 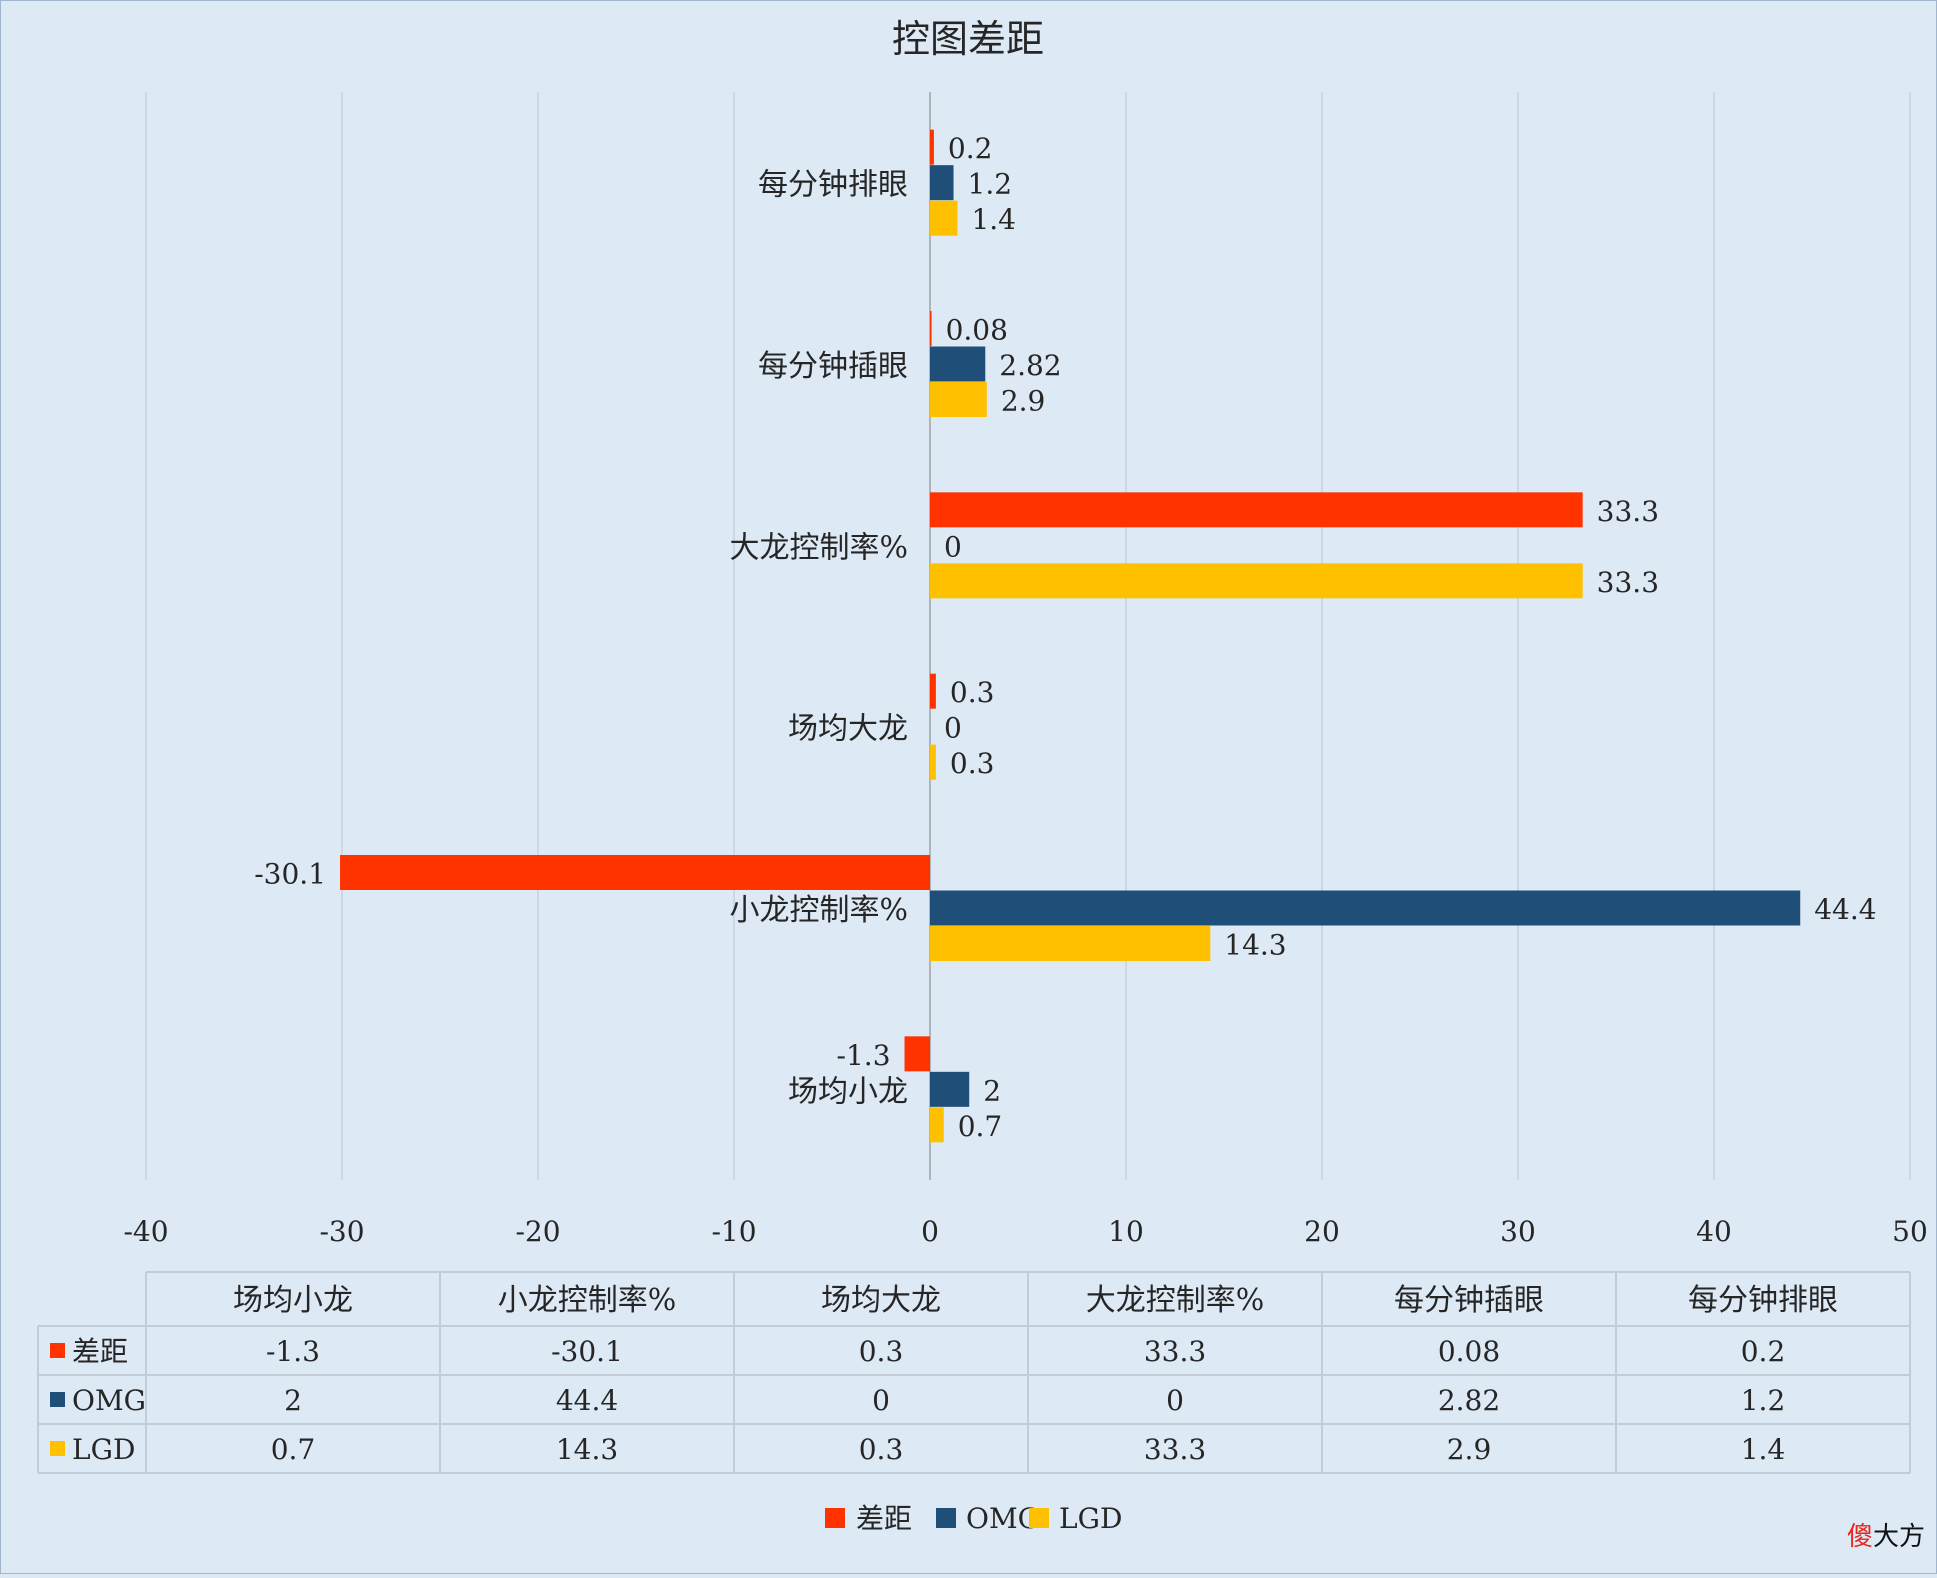 I want to click on category-label: 每分钟插眼, so click(x=833, y=366).